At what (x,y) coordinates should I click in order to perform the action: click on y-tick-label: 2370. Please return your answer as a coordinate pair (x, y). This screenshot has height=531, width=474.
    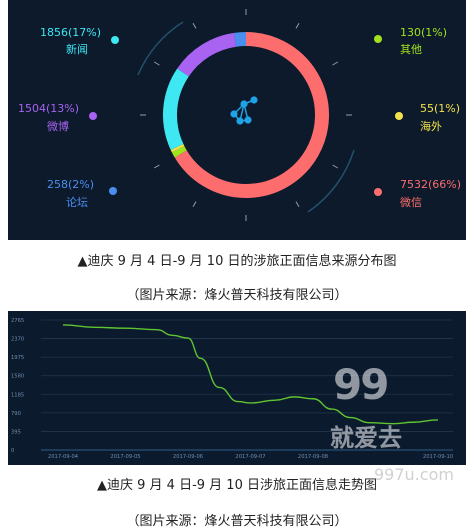
    Looking at the image, I should click on (17, 340).